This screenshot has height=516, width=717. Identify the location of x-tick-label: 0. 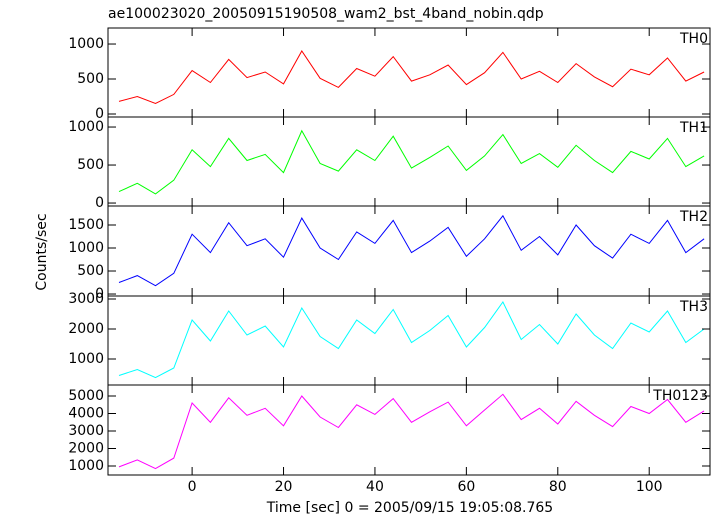
(192, 487).